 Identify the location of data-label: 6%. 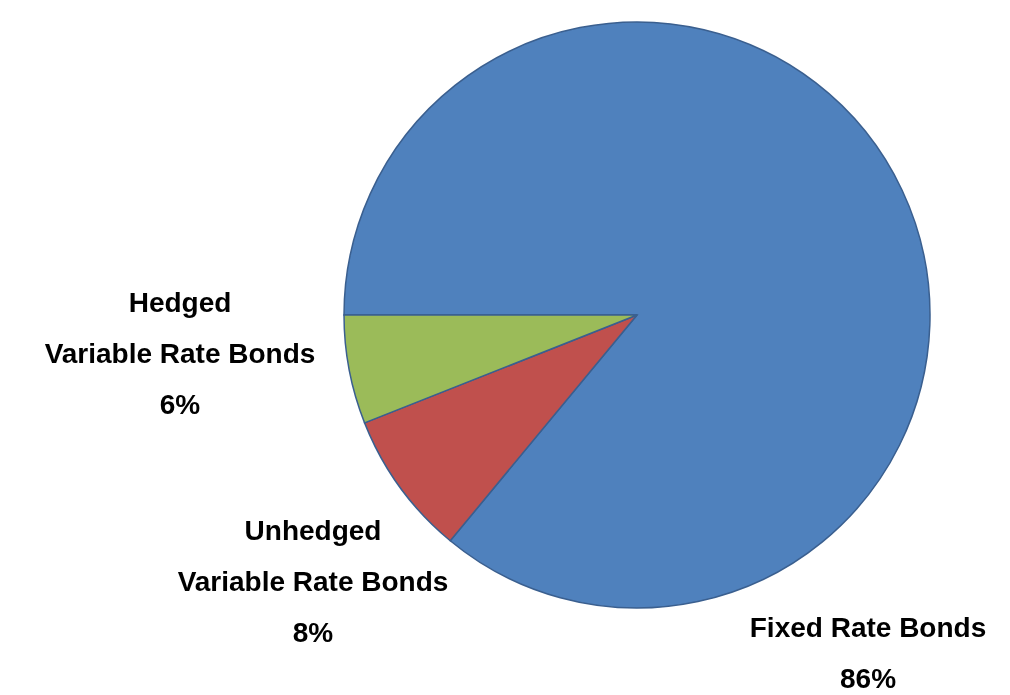
(180, 404).